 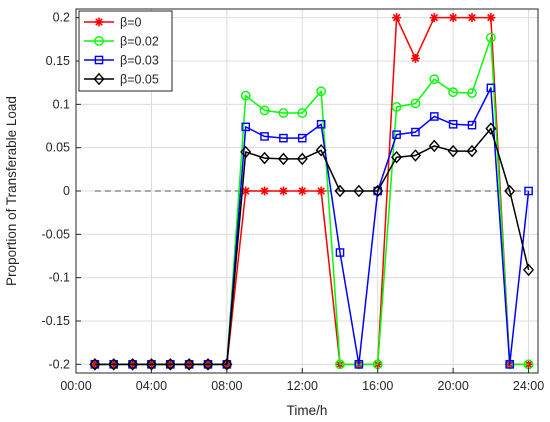 What do you see at coordinates (139, 80) in the screenshot?
I see `legend-label: β=0.05` at bounding box center [139, 80].